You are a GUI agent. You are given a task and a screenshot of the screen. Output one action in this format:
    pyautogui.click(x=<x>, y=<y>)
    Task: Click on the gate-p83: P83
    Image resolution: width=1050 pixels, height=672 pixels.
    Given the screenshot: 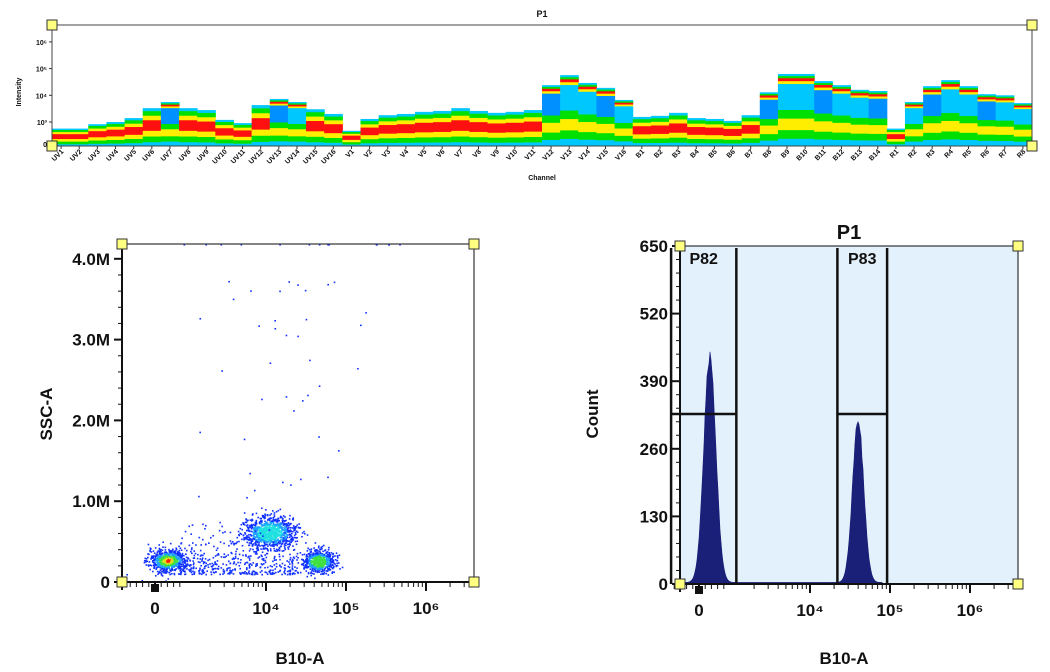 What is the action you would take?
    pyautogui.click(x=862, y=416)
    